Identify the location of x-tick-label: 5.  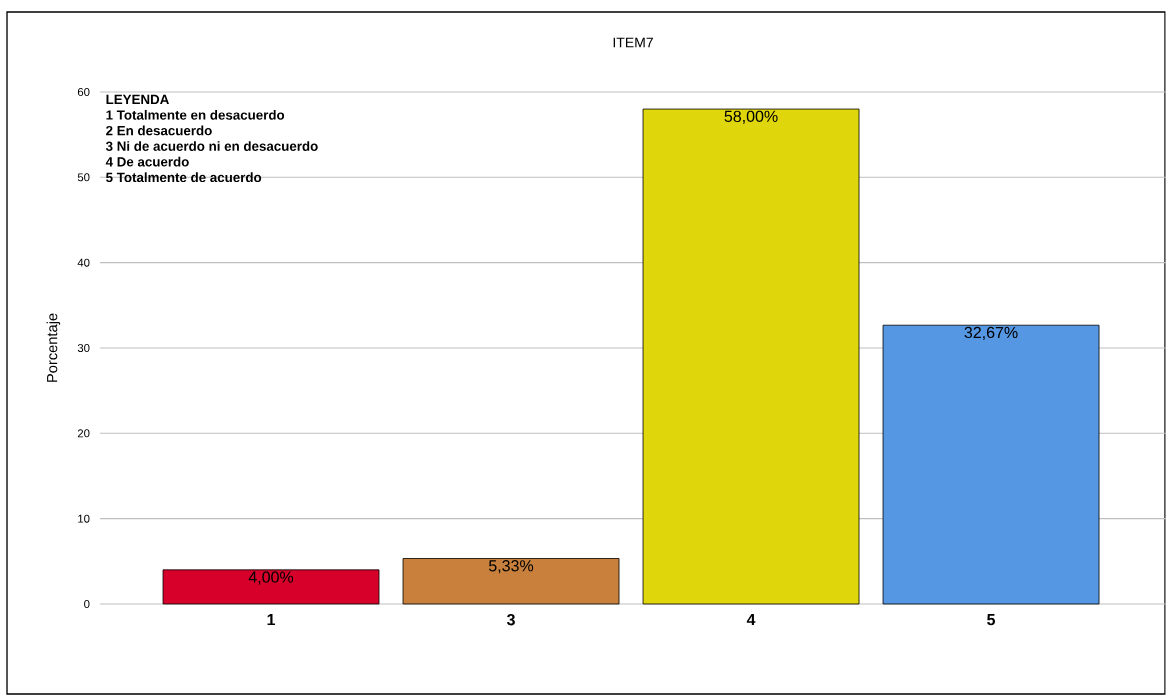
(991, 620).